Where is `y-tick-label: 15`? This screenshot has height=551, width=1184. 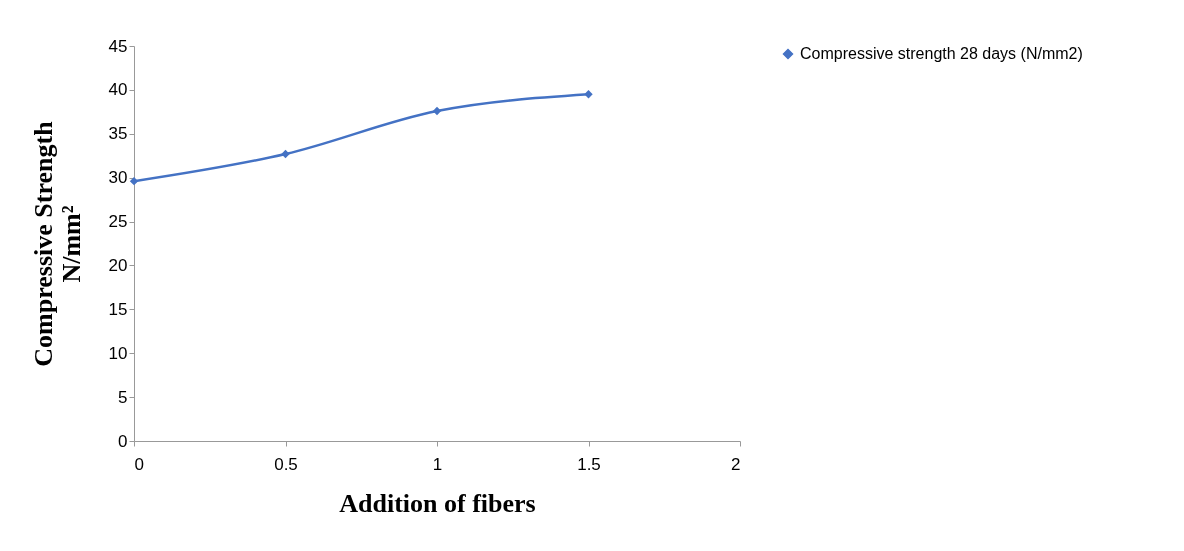 y-tick-label: 15 is located at coordinates (118, 309).